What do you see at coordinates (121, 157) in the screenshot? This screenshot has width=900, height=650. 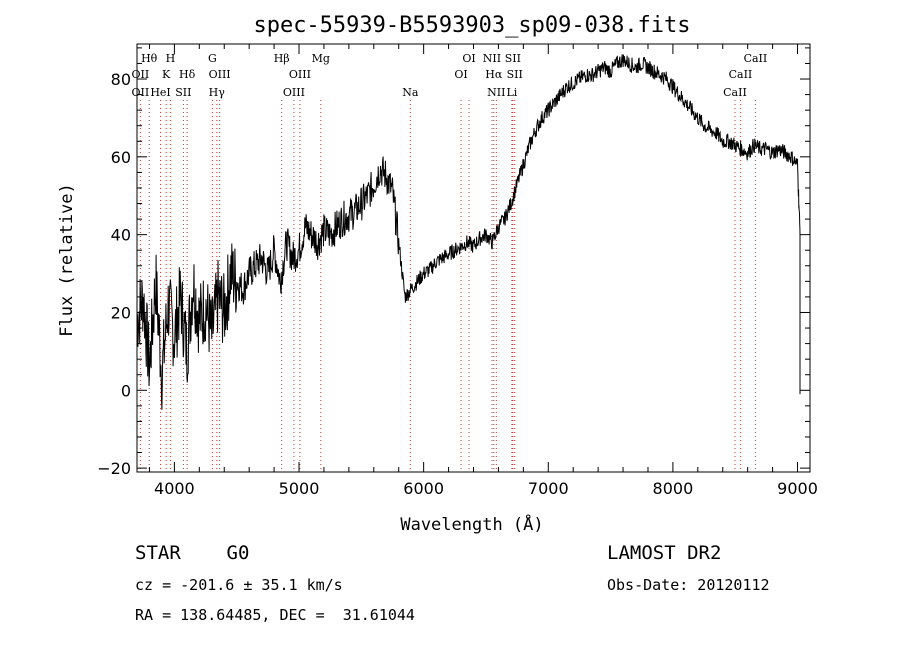 I see `y-tick-label: 60` at bounding box center [121, 157].